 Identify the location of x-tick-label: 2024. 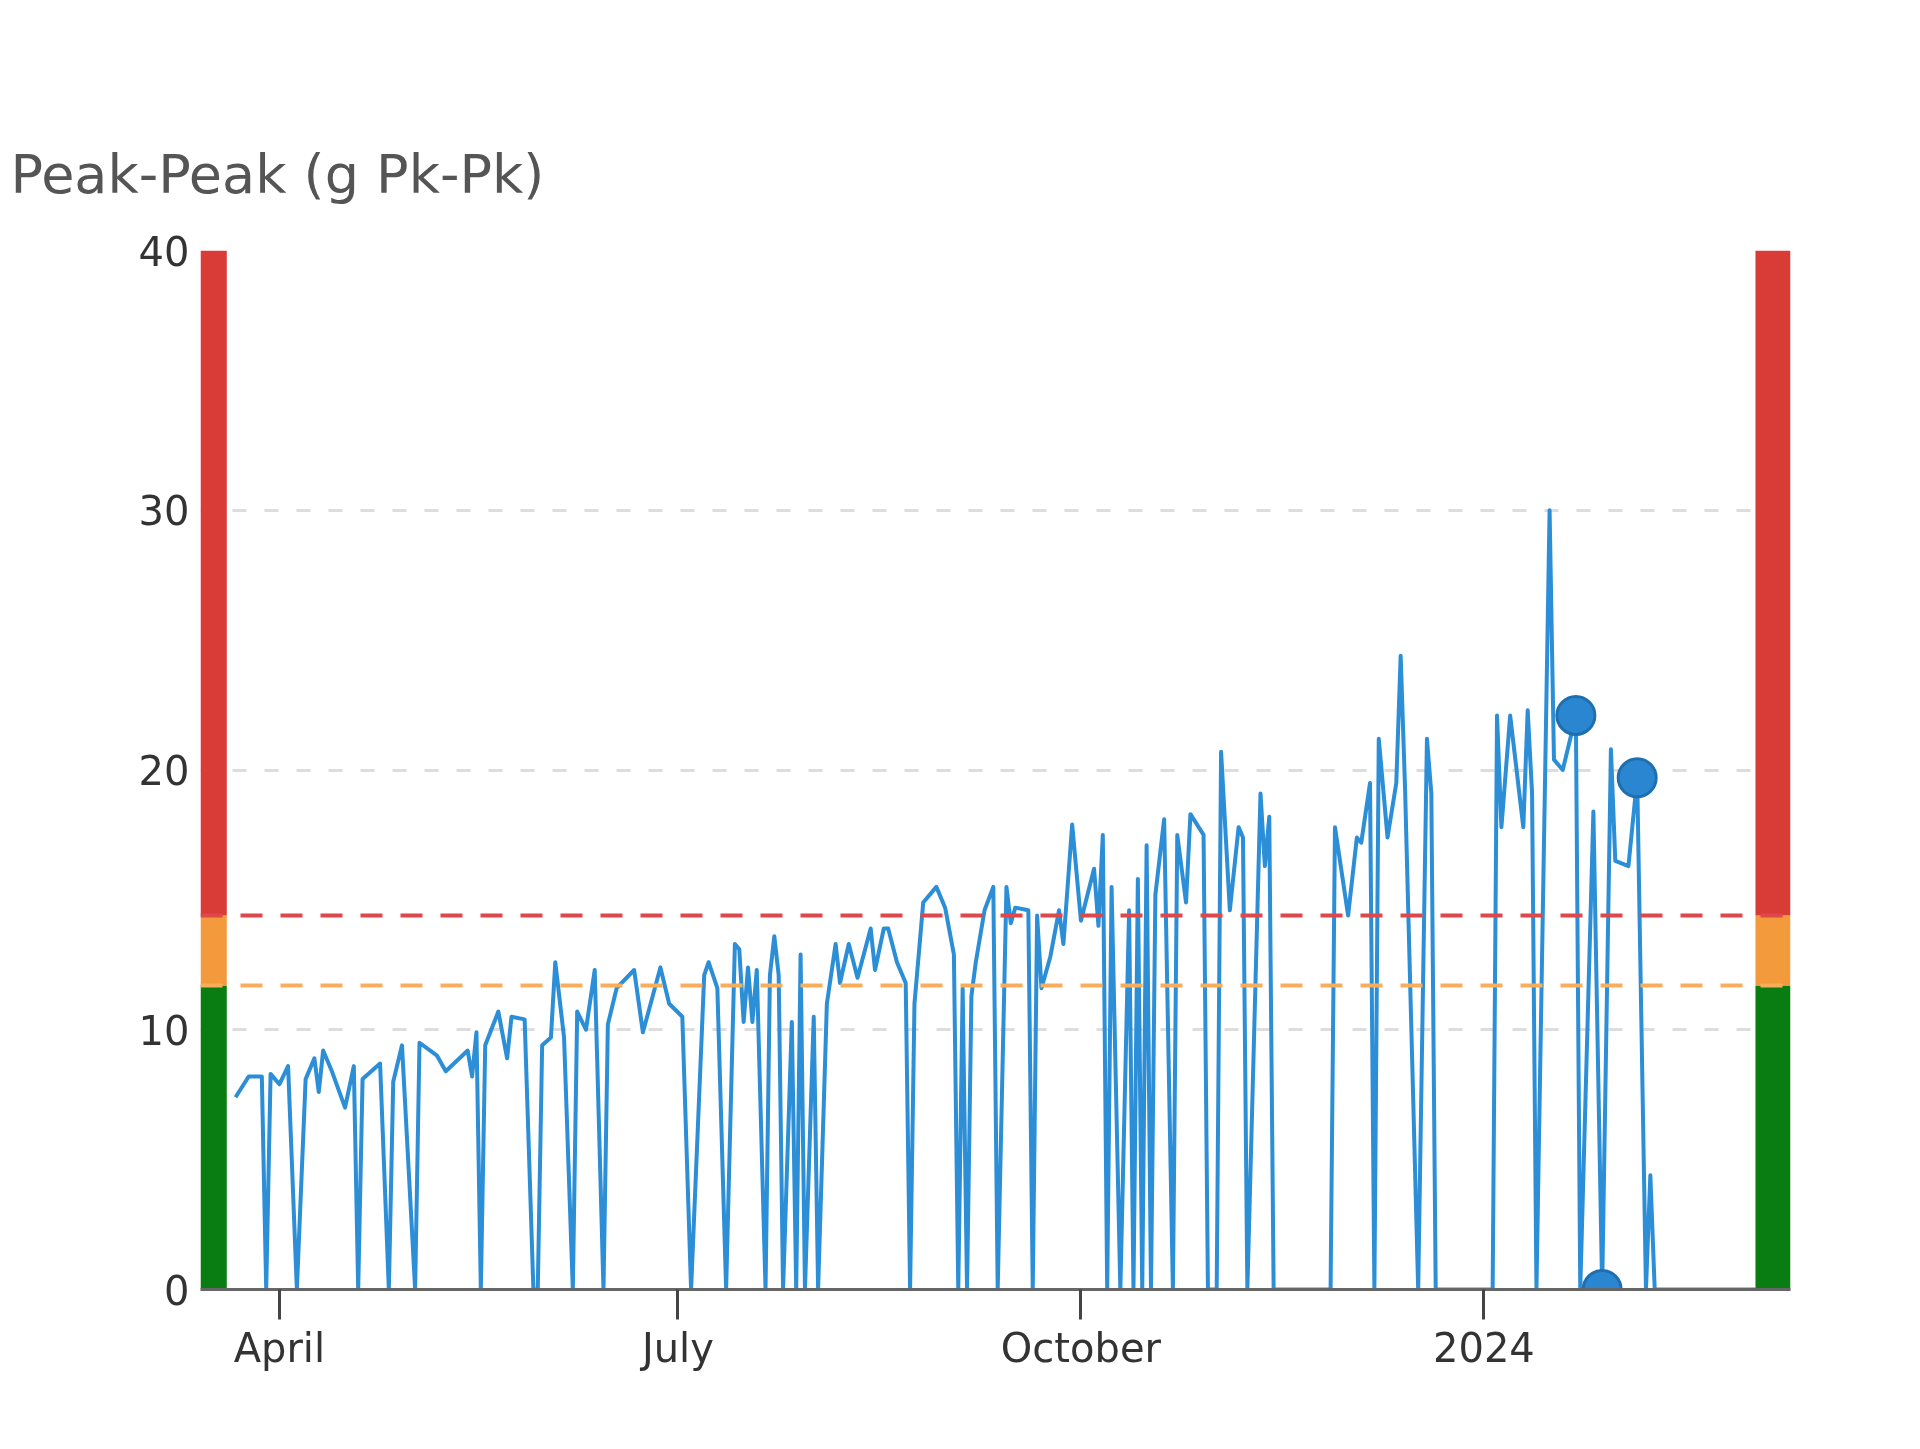
(1483, 1347).